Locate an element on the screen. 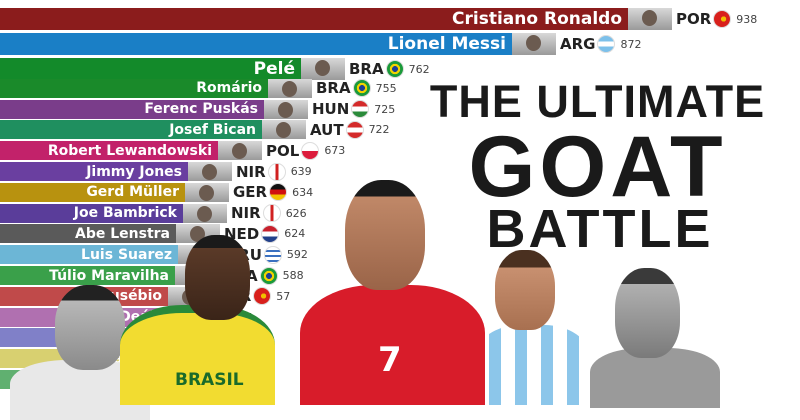  player-name: Túlio Maravilha is located at coordinates (109, 275).